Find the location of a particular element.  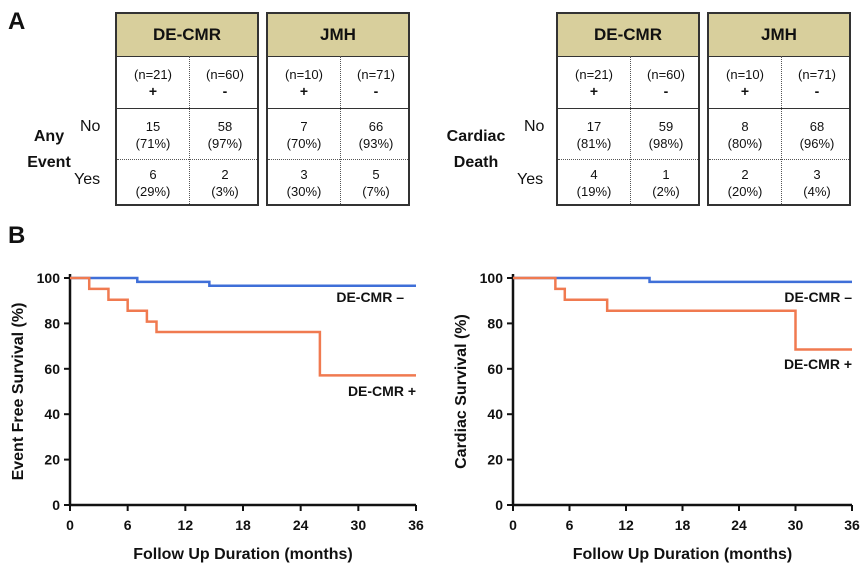

panel-a-letter: A is located at coordinates (17, 21).